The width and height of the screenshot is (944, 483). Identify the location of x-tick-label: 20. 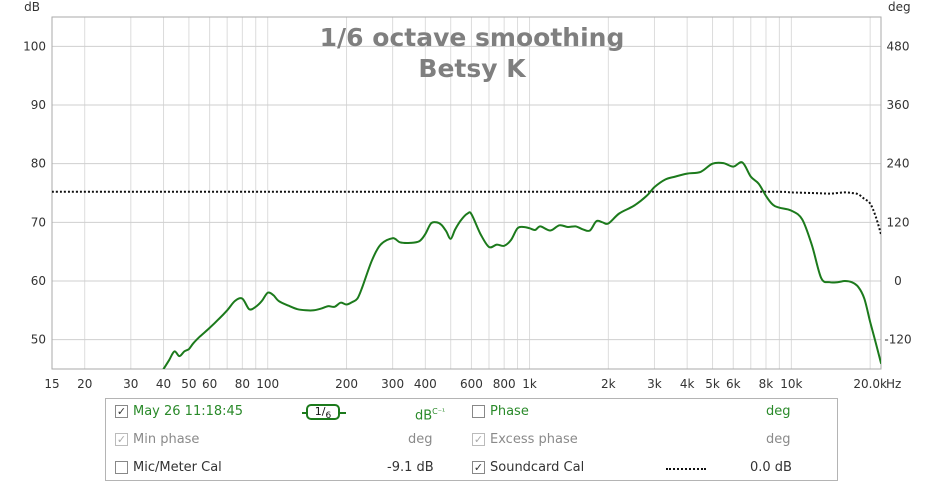
(84, 384).